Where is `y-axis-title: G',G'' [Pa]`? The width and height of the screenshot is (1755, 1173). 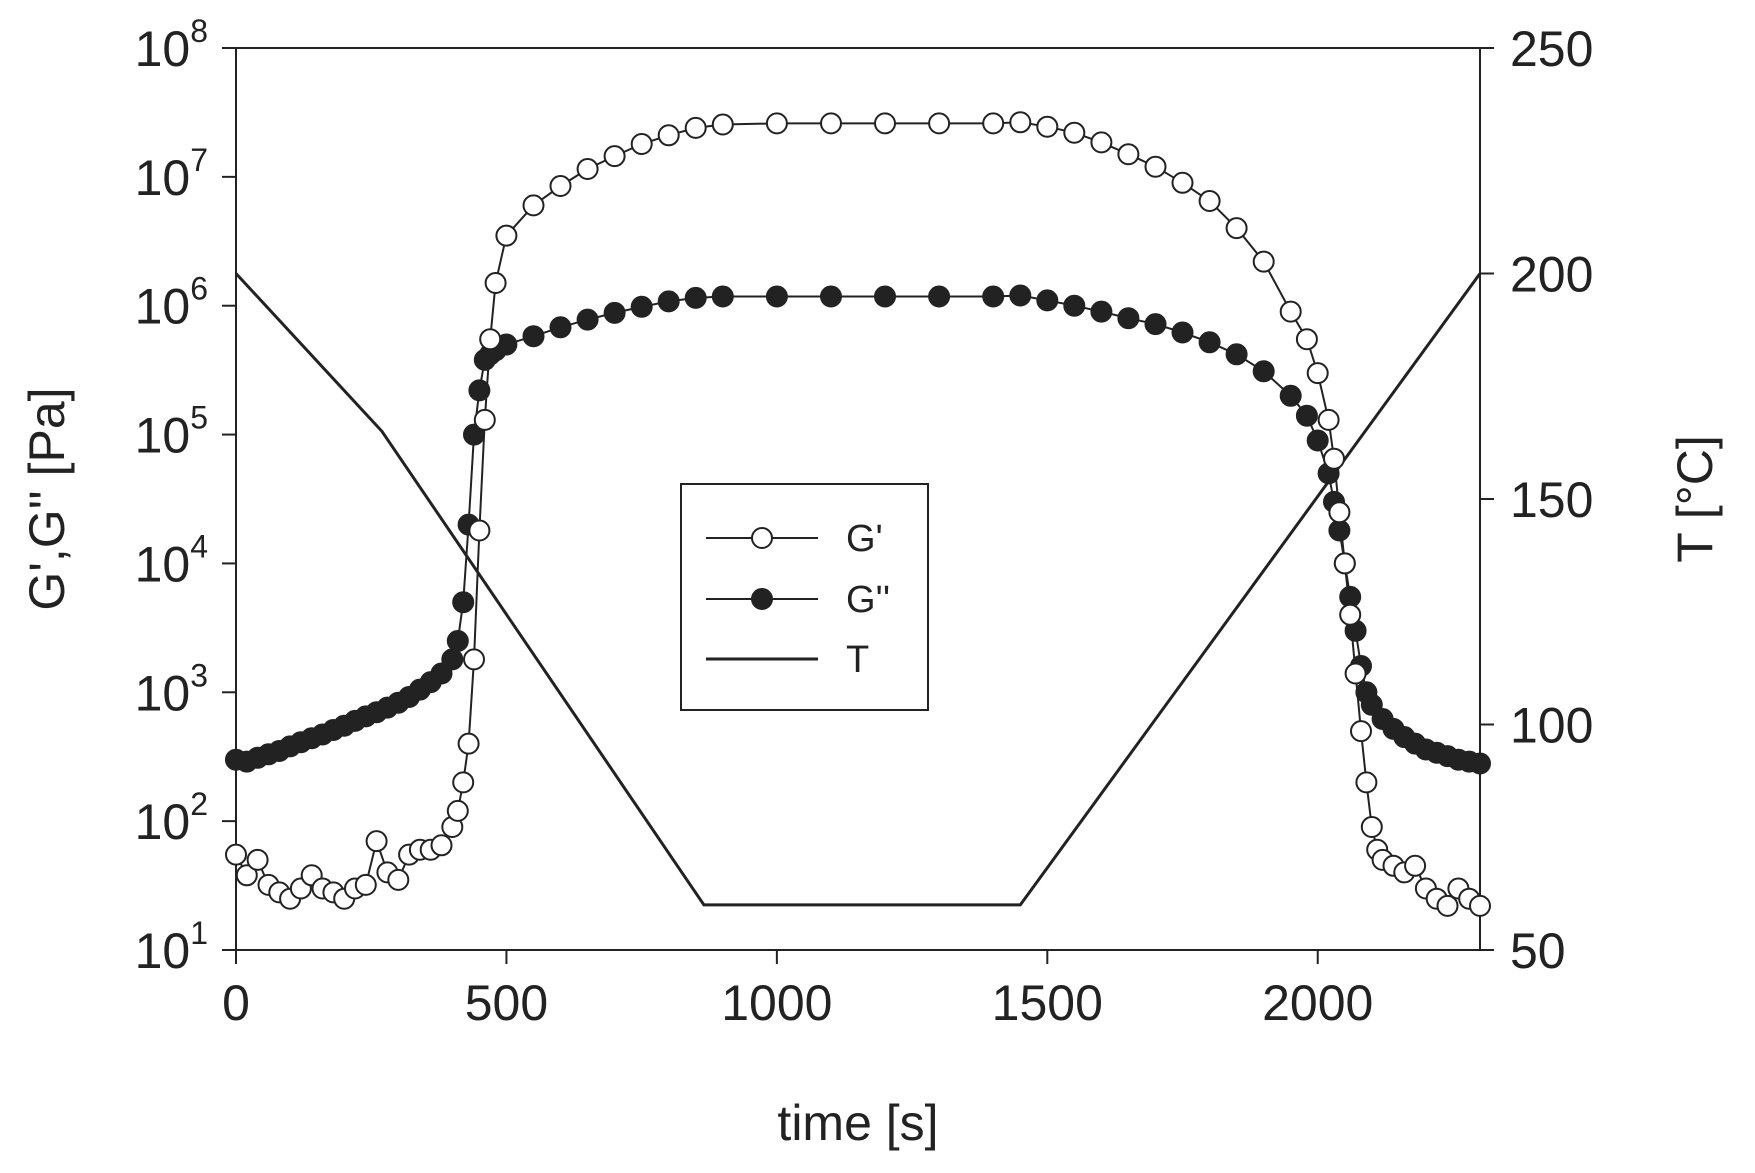
y-axis-title: G',G'' [Pa] is located at coordinates (47, 498).